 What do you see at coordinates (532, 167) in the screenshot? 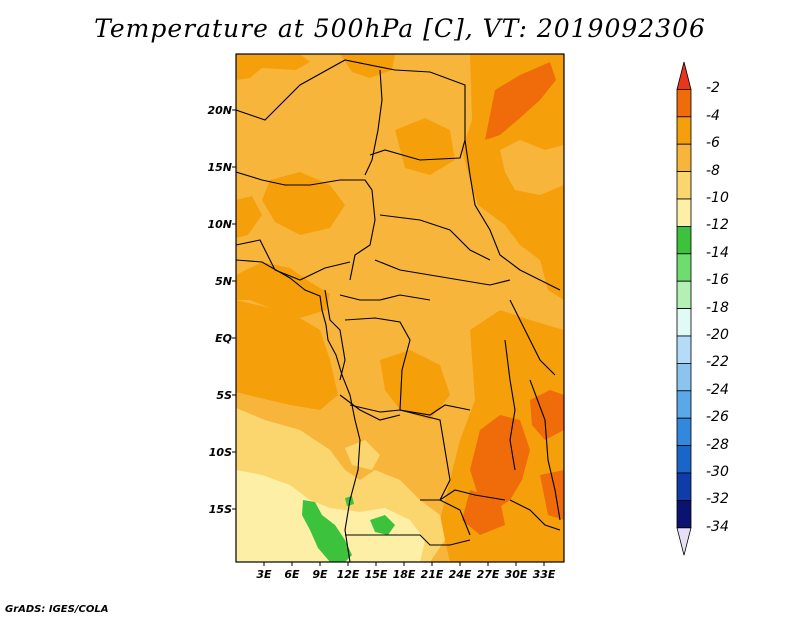
I see `field-region-ne-inset` at bounding box center [532, 167].